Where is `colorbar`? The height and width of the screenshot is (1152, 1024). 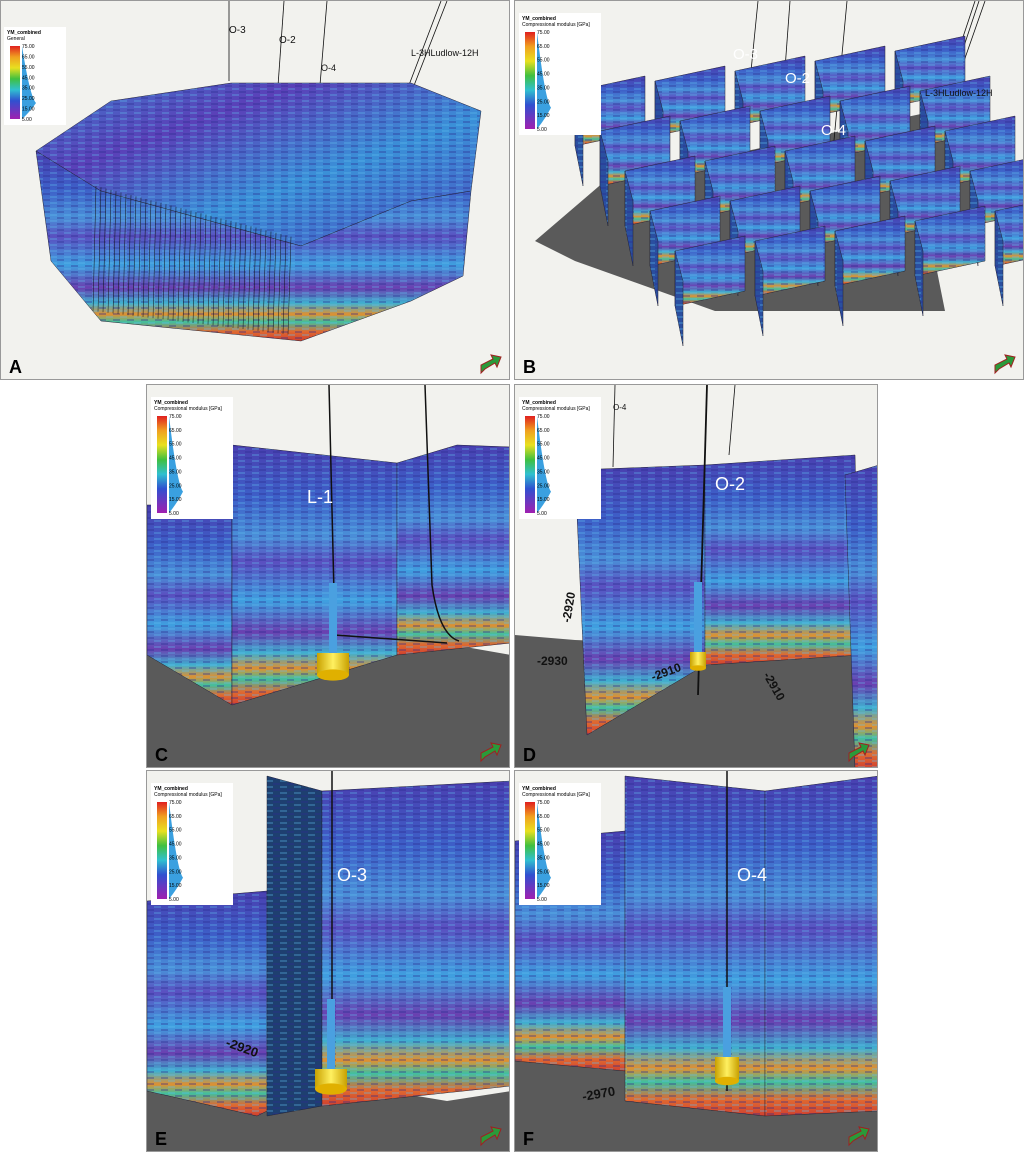 colorbar is located at coordinates (15, 82).